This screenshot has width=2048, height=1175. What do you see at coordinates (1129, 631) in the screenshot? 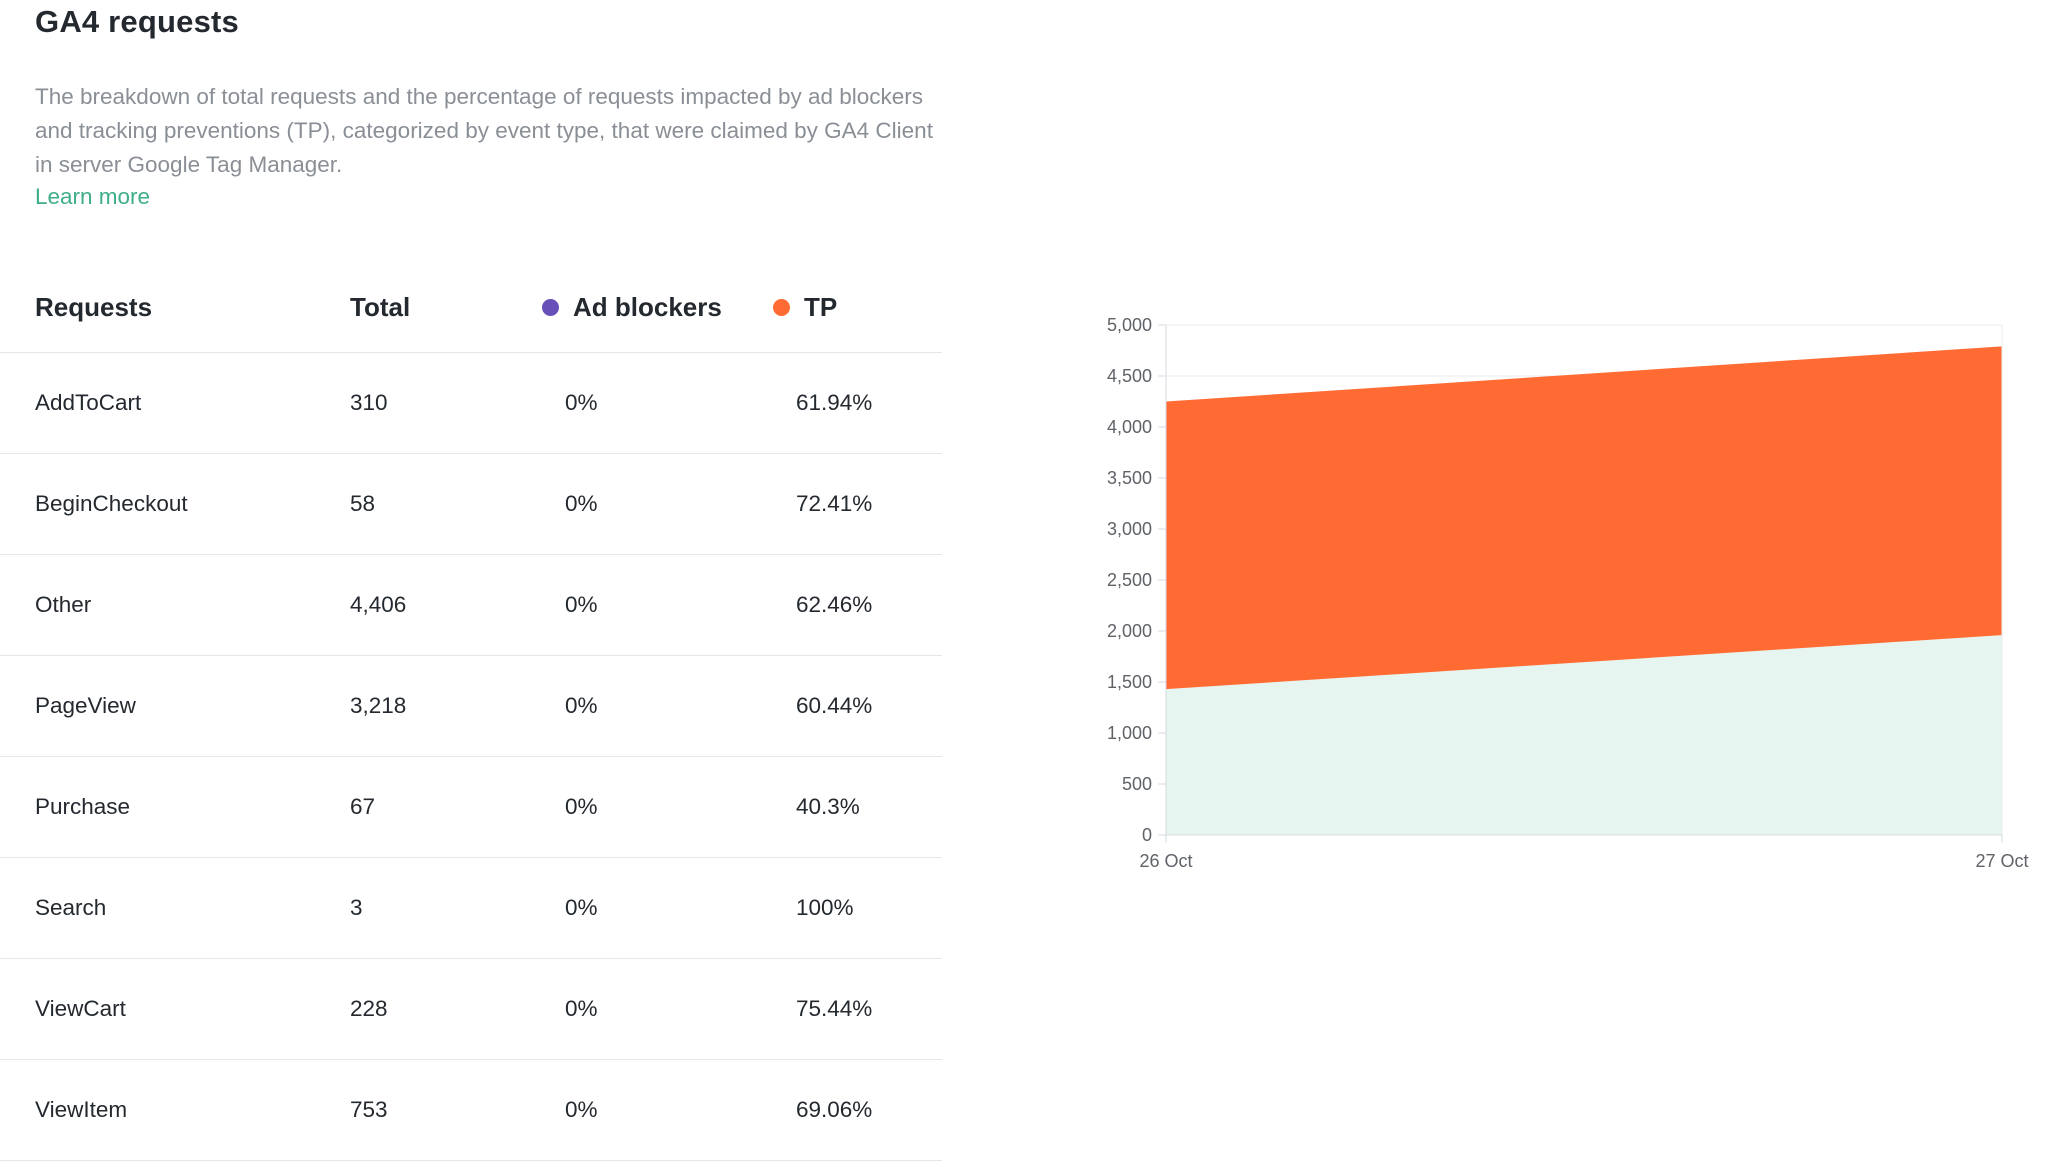
I see `y-tick-label: 2,000` at bounding box center [1129, 631].